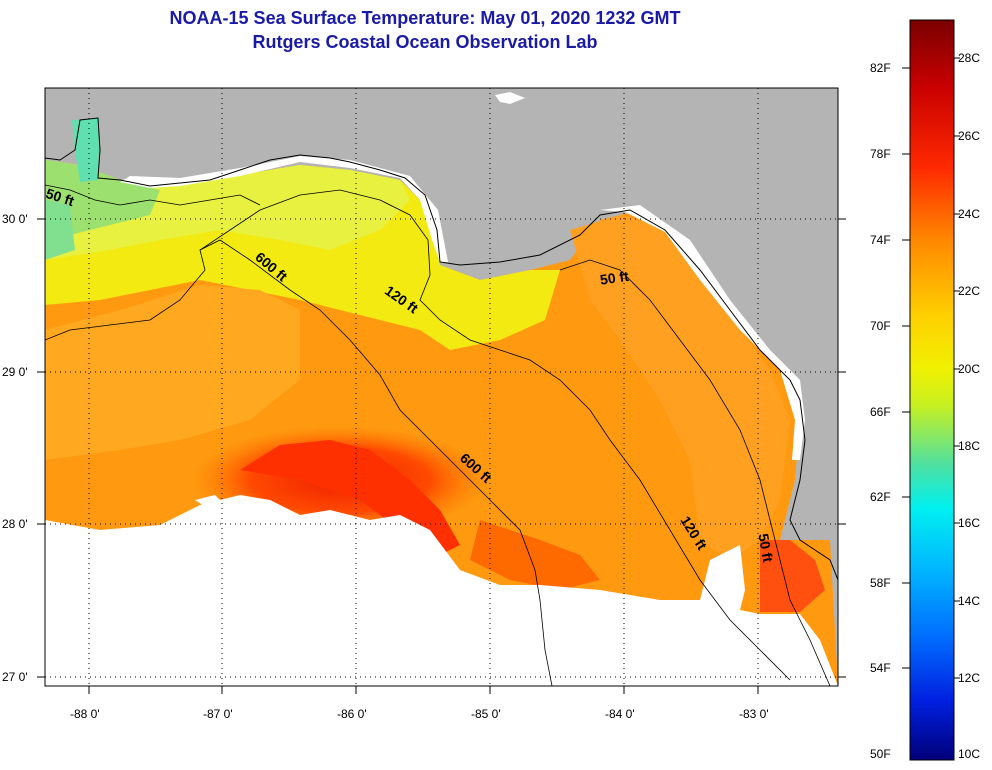 The height and width of the screenshot is (770, 992). What do you see at coordinates (880, 154) in the screenshot?
I see `colorbar-f-label: 78F` at bounding box center [880, 154].